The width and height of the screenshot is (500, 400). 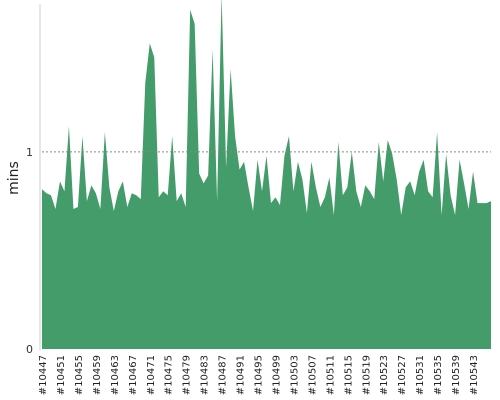 What do you see at coordinates (29, 152) in the screenshot?
I see `y-tick-label: 1` at bounding box center [29, 152].